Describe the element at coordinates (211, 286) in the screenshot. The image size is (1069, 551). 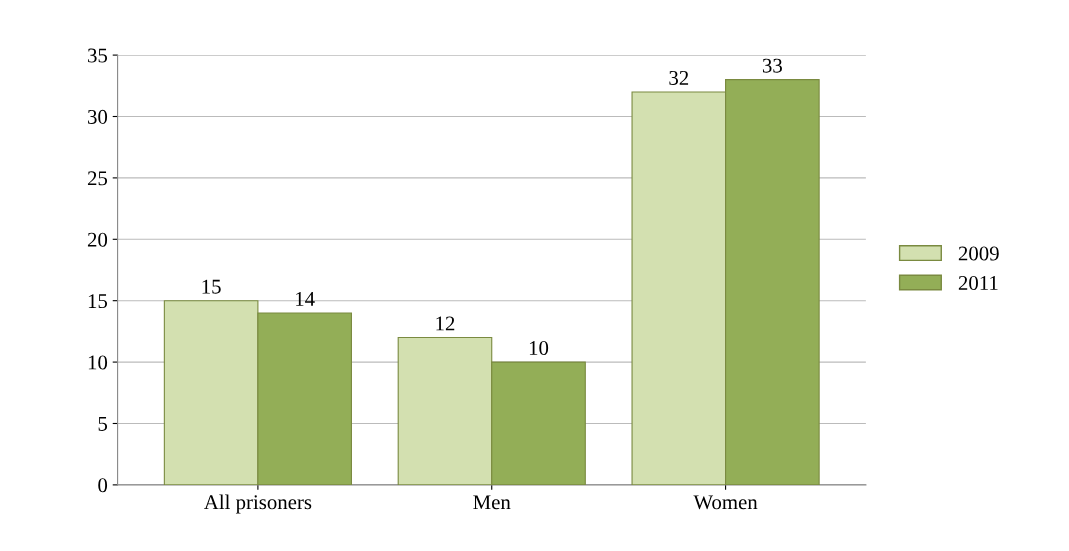
I see `data-label: 15` at that location.